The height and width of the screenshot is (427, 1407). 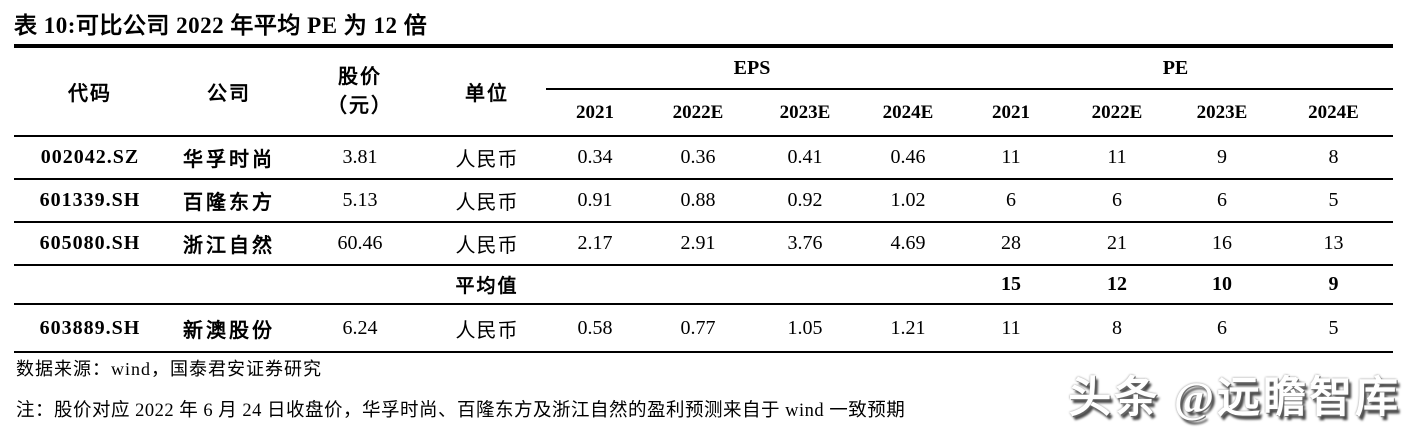 I want to click on cell-eps: 1.05, so click(x=805, y=327).